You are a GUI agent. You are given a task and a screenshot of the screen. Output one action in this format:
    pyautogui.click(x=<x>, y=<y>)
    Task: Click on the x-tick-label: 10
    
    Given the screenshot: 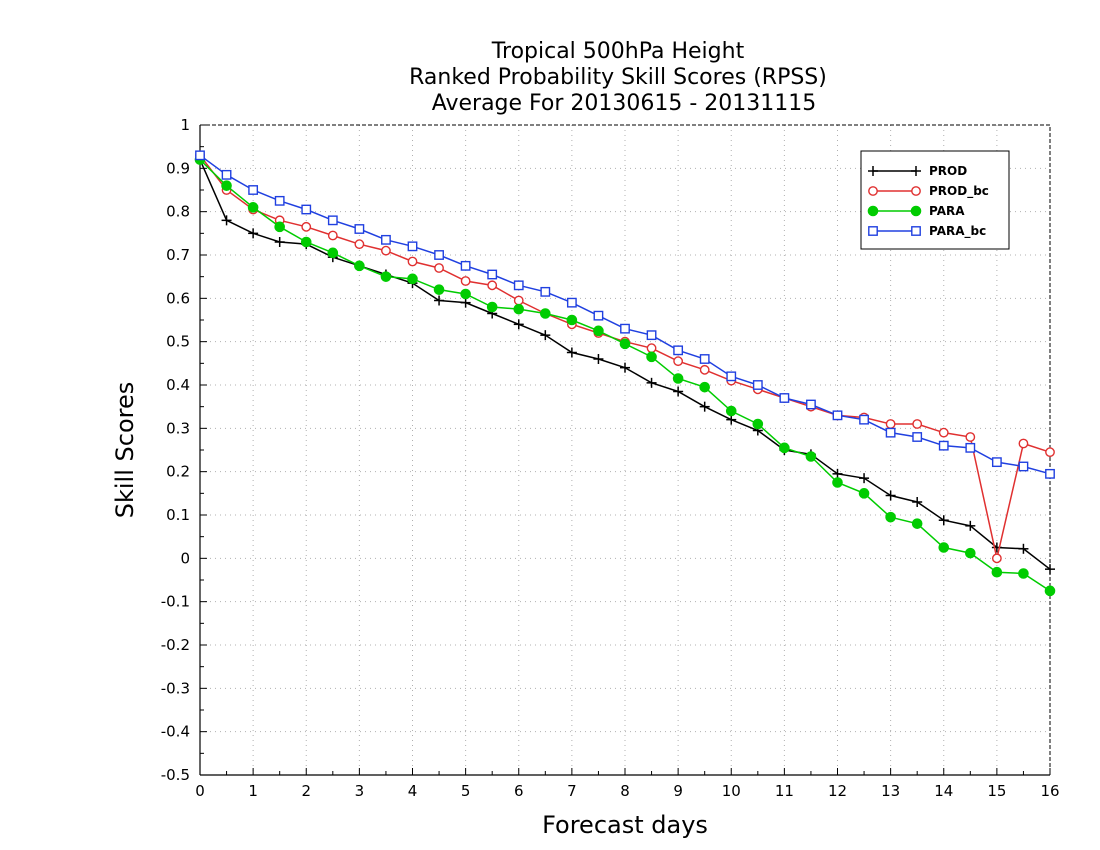 What is the action you would take?
    pyautogui.click(x=731, y=791)
    